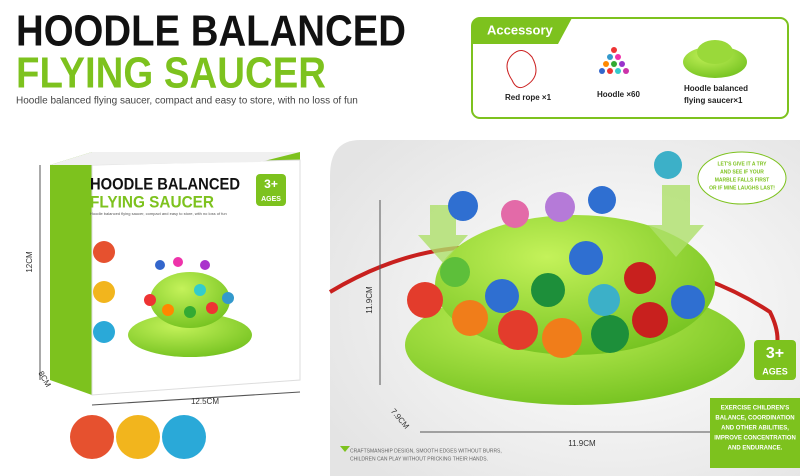 This screenshot has height=476, width=800. Describe the element at coordinates (171, 73) in the screenshot. I see `title-line2: FLYING SAUCER` at that location.